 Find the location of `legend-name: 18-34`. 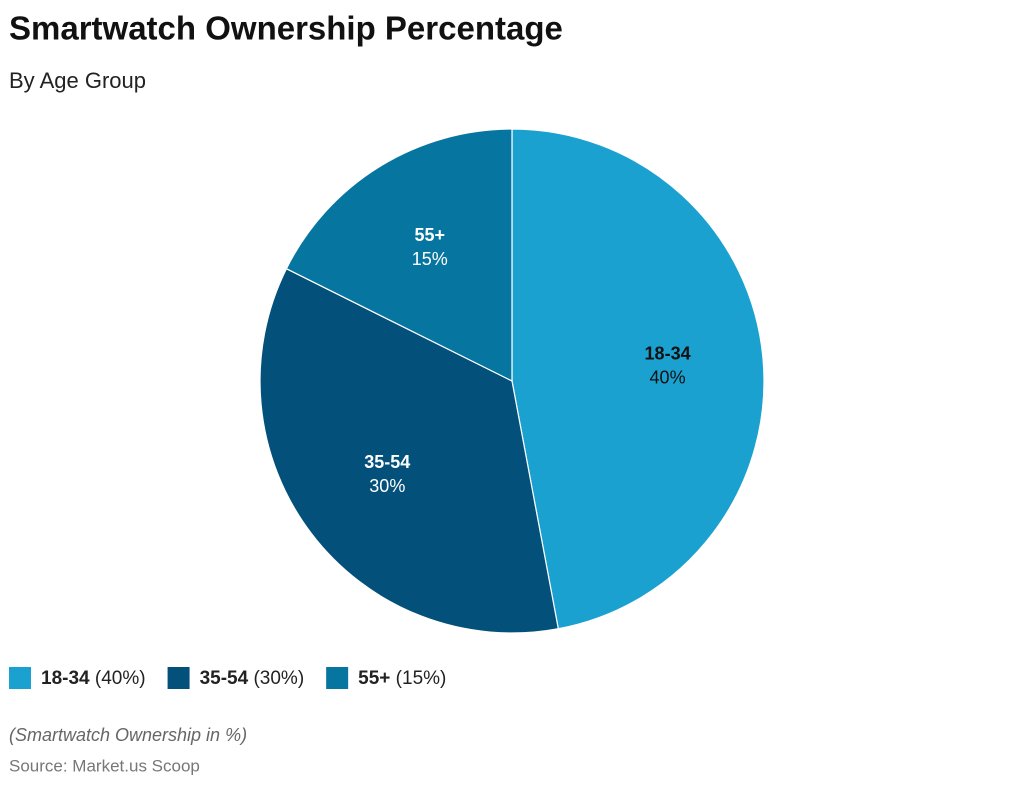

legend-name: 18-34 is located at coordinates (65, 678).